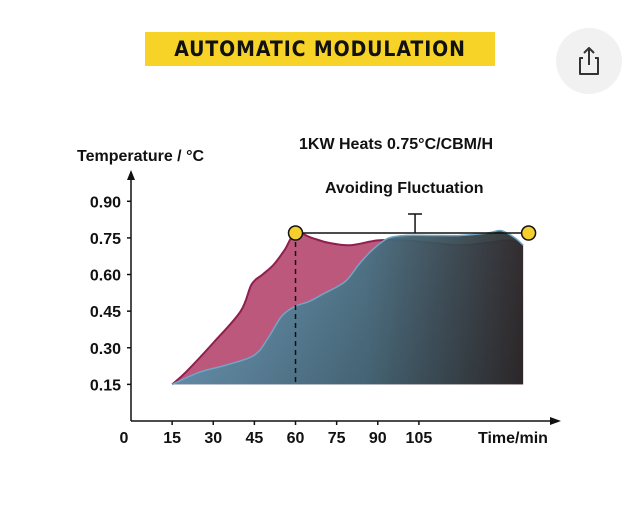 Image resolution: width=632 pixels, height=517 pixels. What do you see at coordinates (172, 438) in the screenshot?
I see `x-tick-label: 15` at bounding box center [172, 438].